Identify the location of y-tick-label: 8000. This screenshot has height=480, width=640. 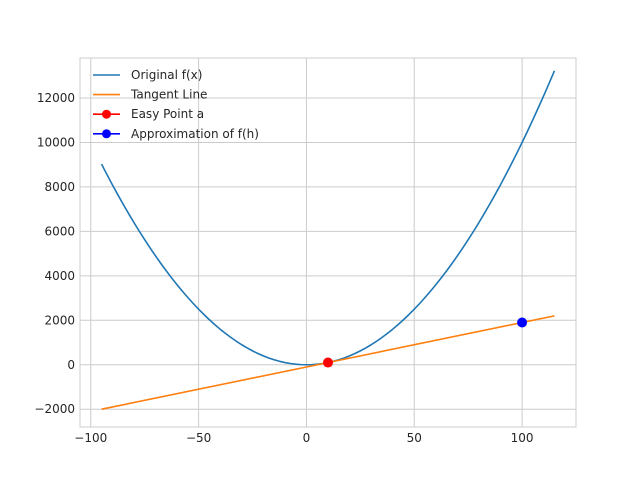
(59, 187).